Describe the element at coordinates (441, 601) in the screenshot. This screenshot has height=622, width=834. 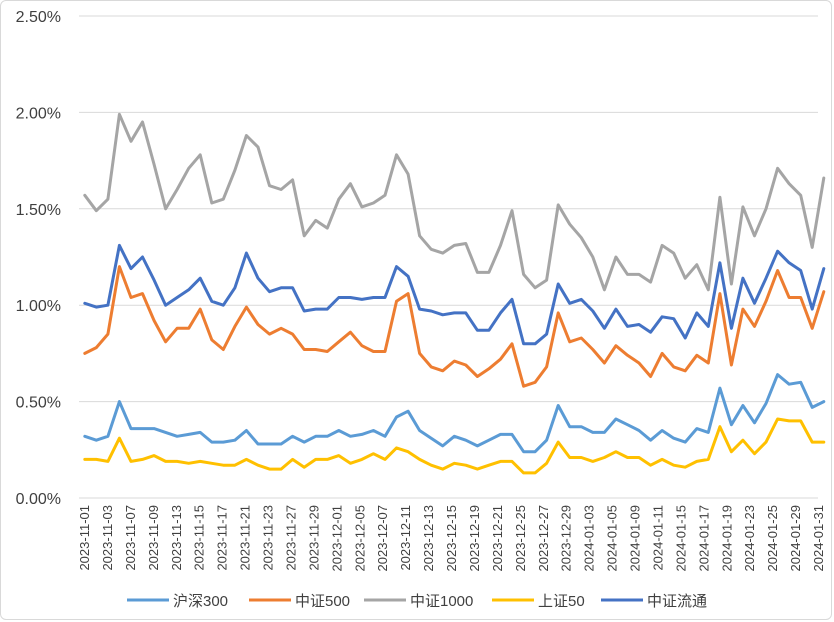
I see `legend-label: 中证1000` at that location.